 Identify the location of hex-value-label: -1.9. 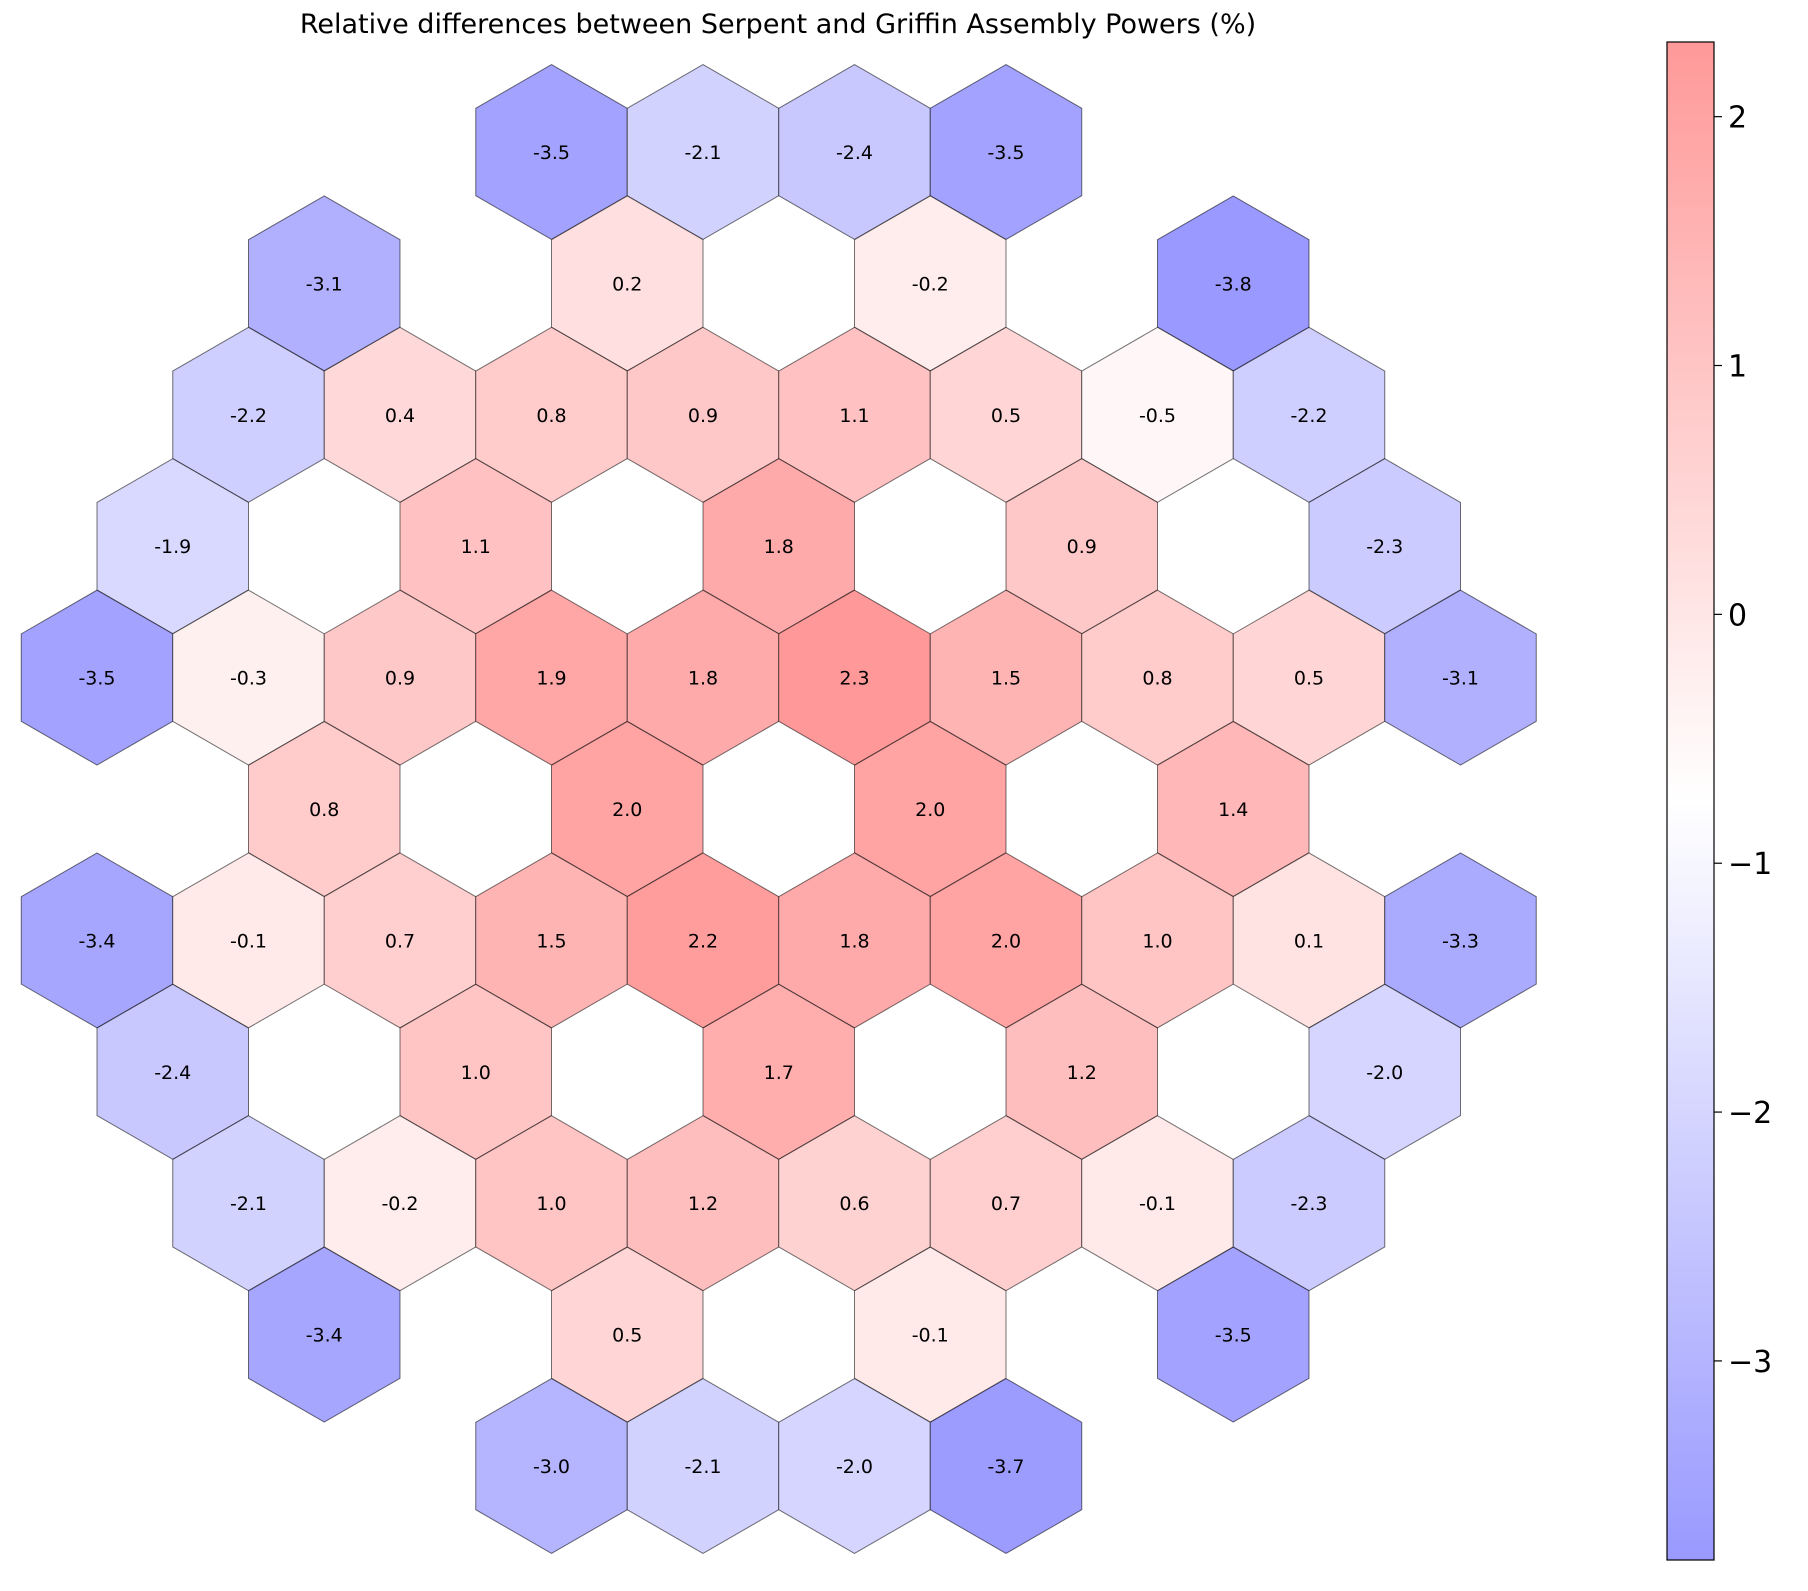
(172, 547).